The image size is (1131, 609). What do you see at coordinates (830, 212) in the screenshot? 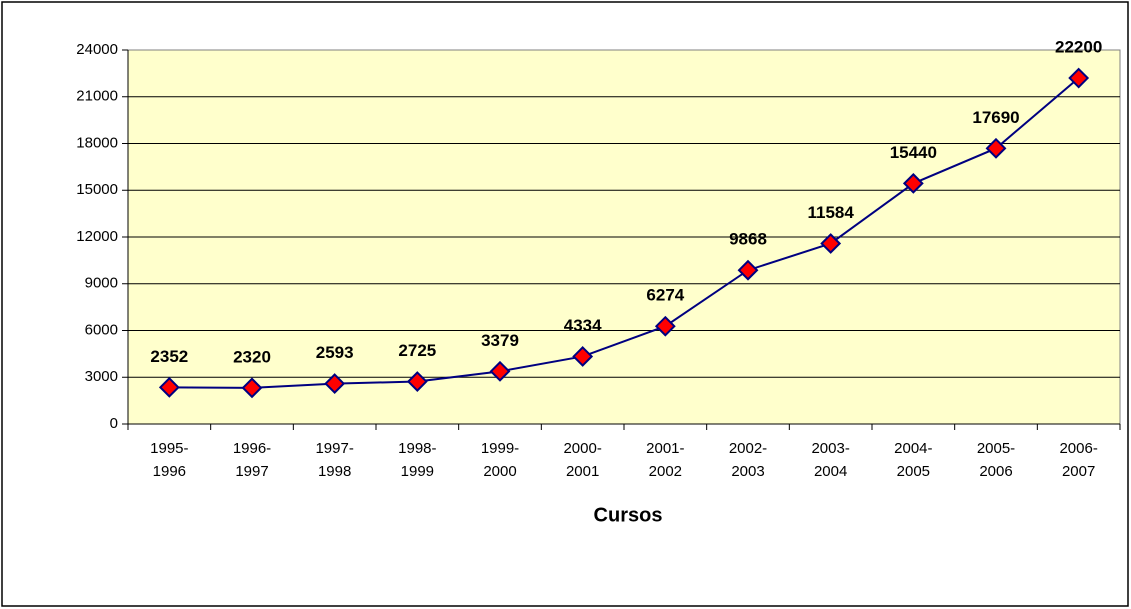
I see `data-label: 11584` at bounding box center [830, 212].